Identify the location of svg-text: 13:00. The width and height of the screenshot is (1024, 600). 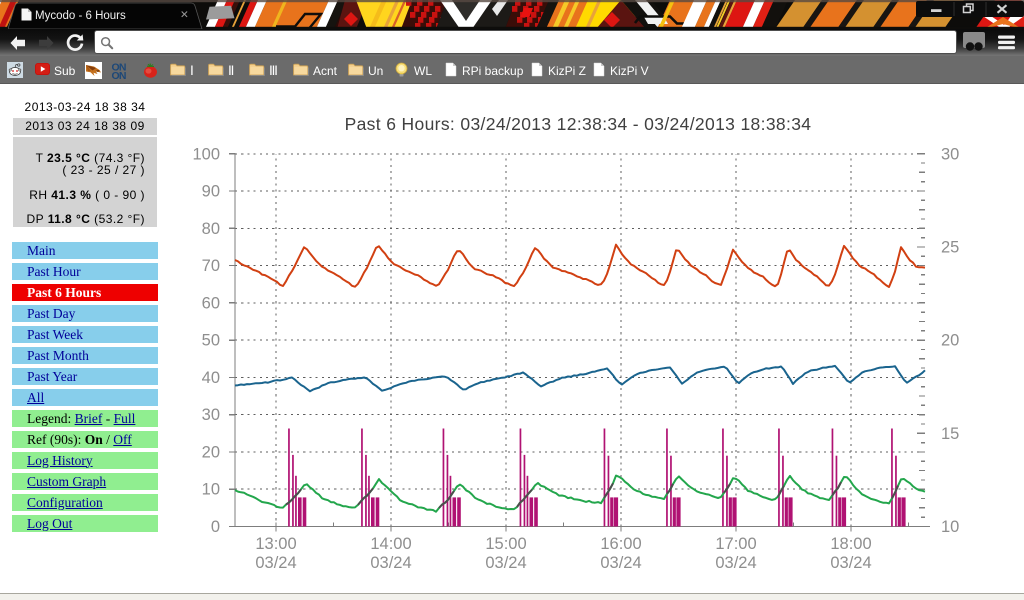
(275, 544).